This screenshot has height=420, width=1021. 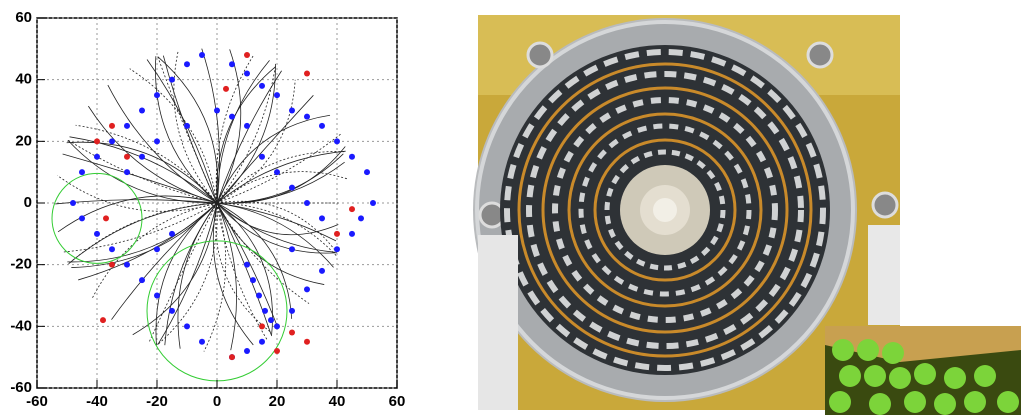 What do you see at coordinates (21, 325) in the screenshot?
I see `y-tick-label: -40` at bounding box center [21, 325].